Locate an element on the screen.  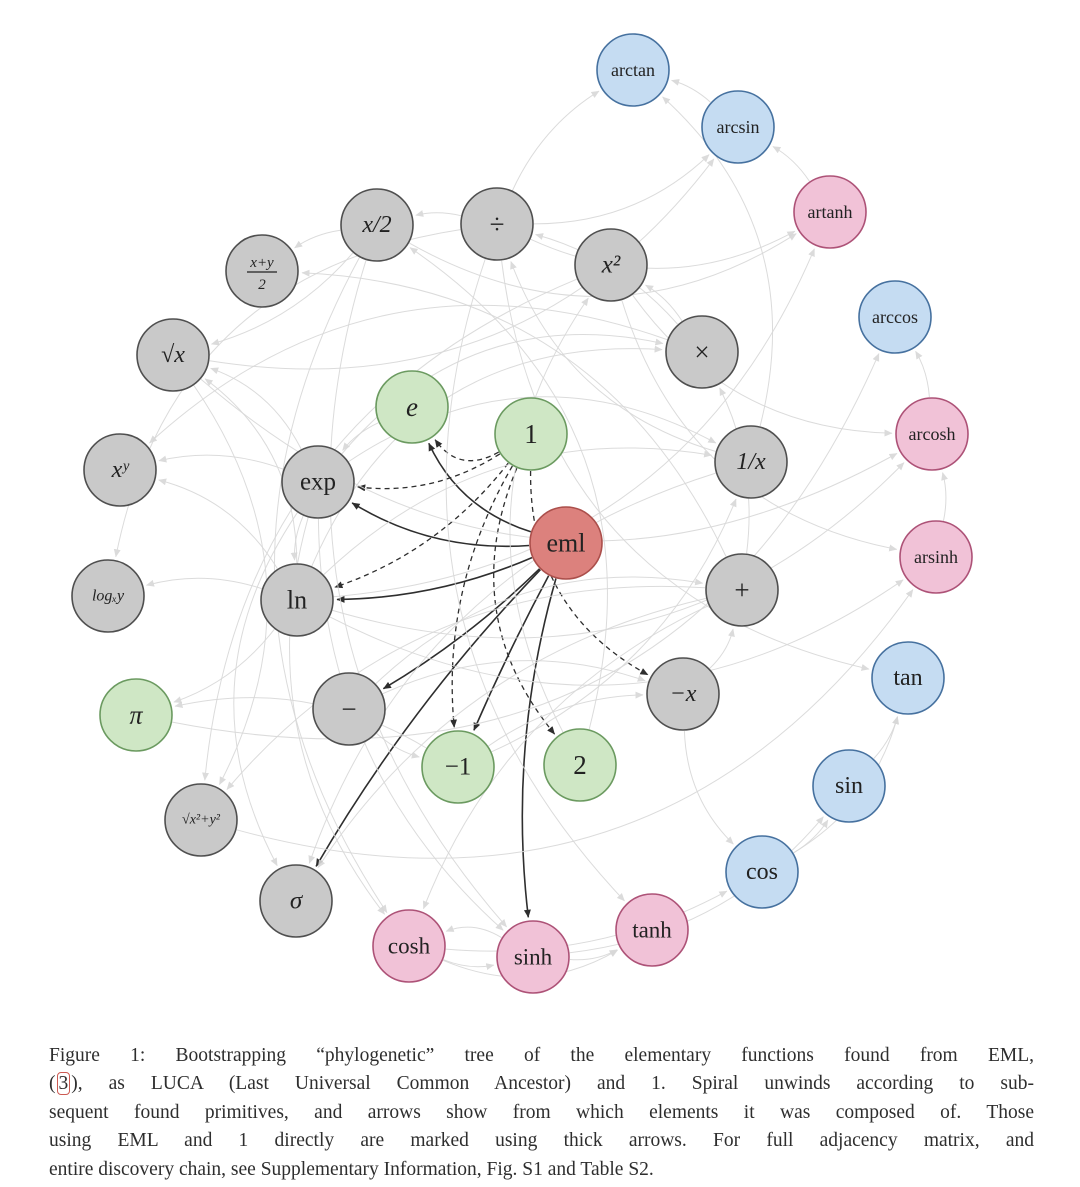
arcosh-circle is located at coordinates (932, 434).